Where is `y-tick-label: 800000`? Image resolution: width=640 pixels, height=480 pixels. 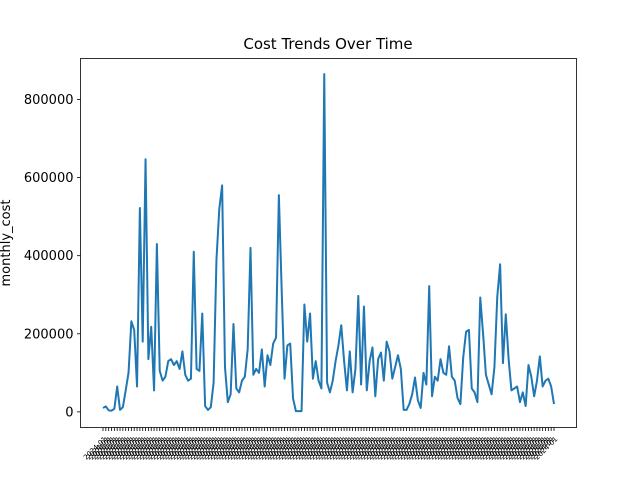 y-tick-label: 800000 is located at coordinates (49, 100).